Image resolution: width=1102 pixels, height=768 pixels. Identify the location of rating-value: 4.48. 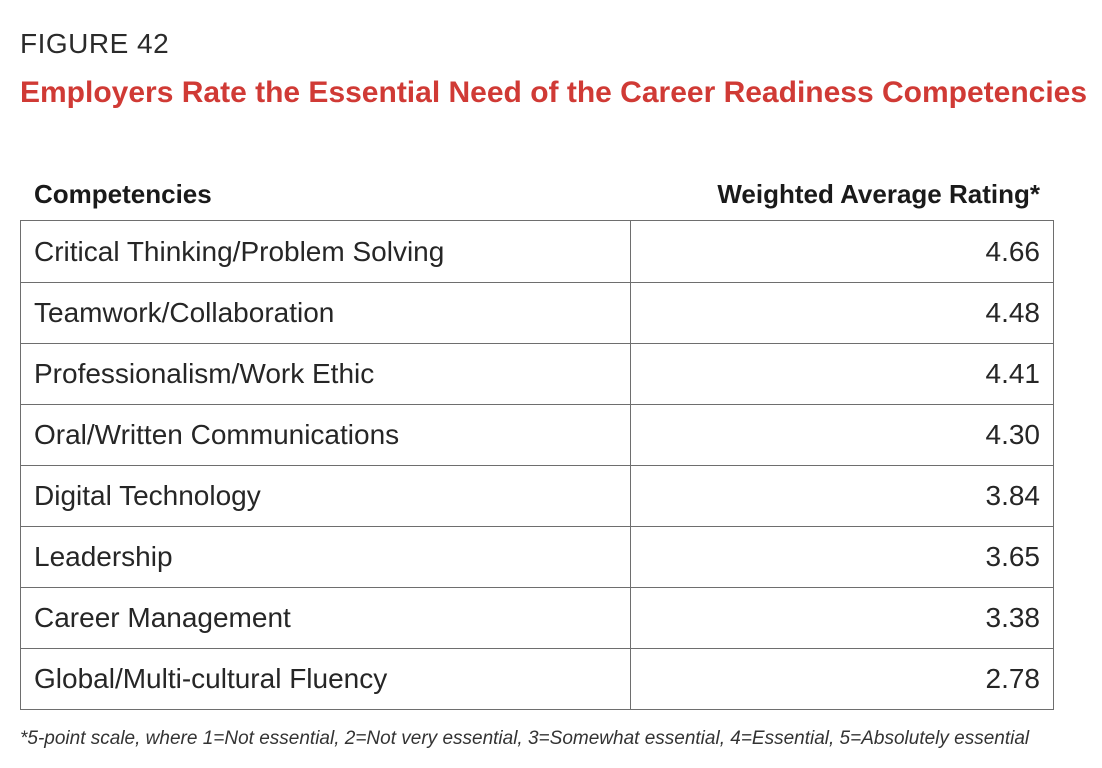
(1013, 312).